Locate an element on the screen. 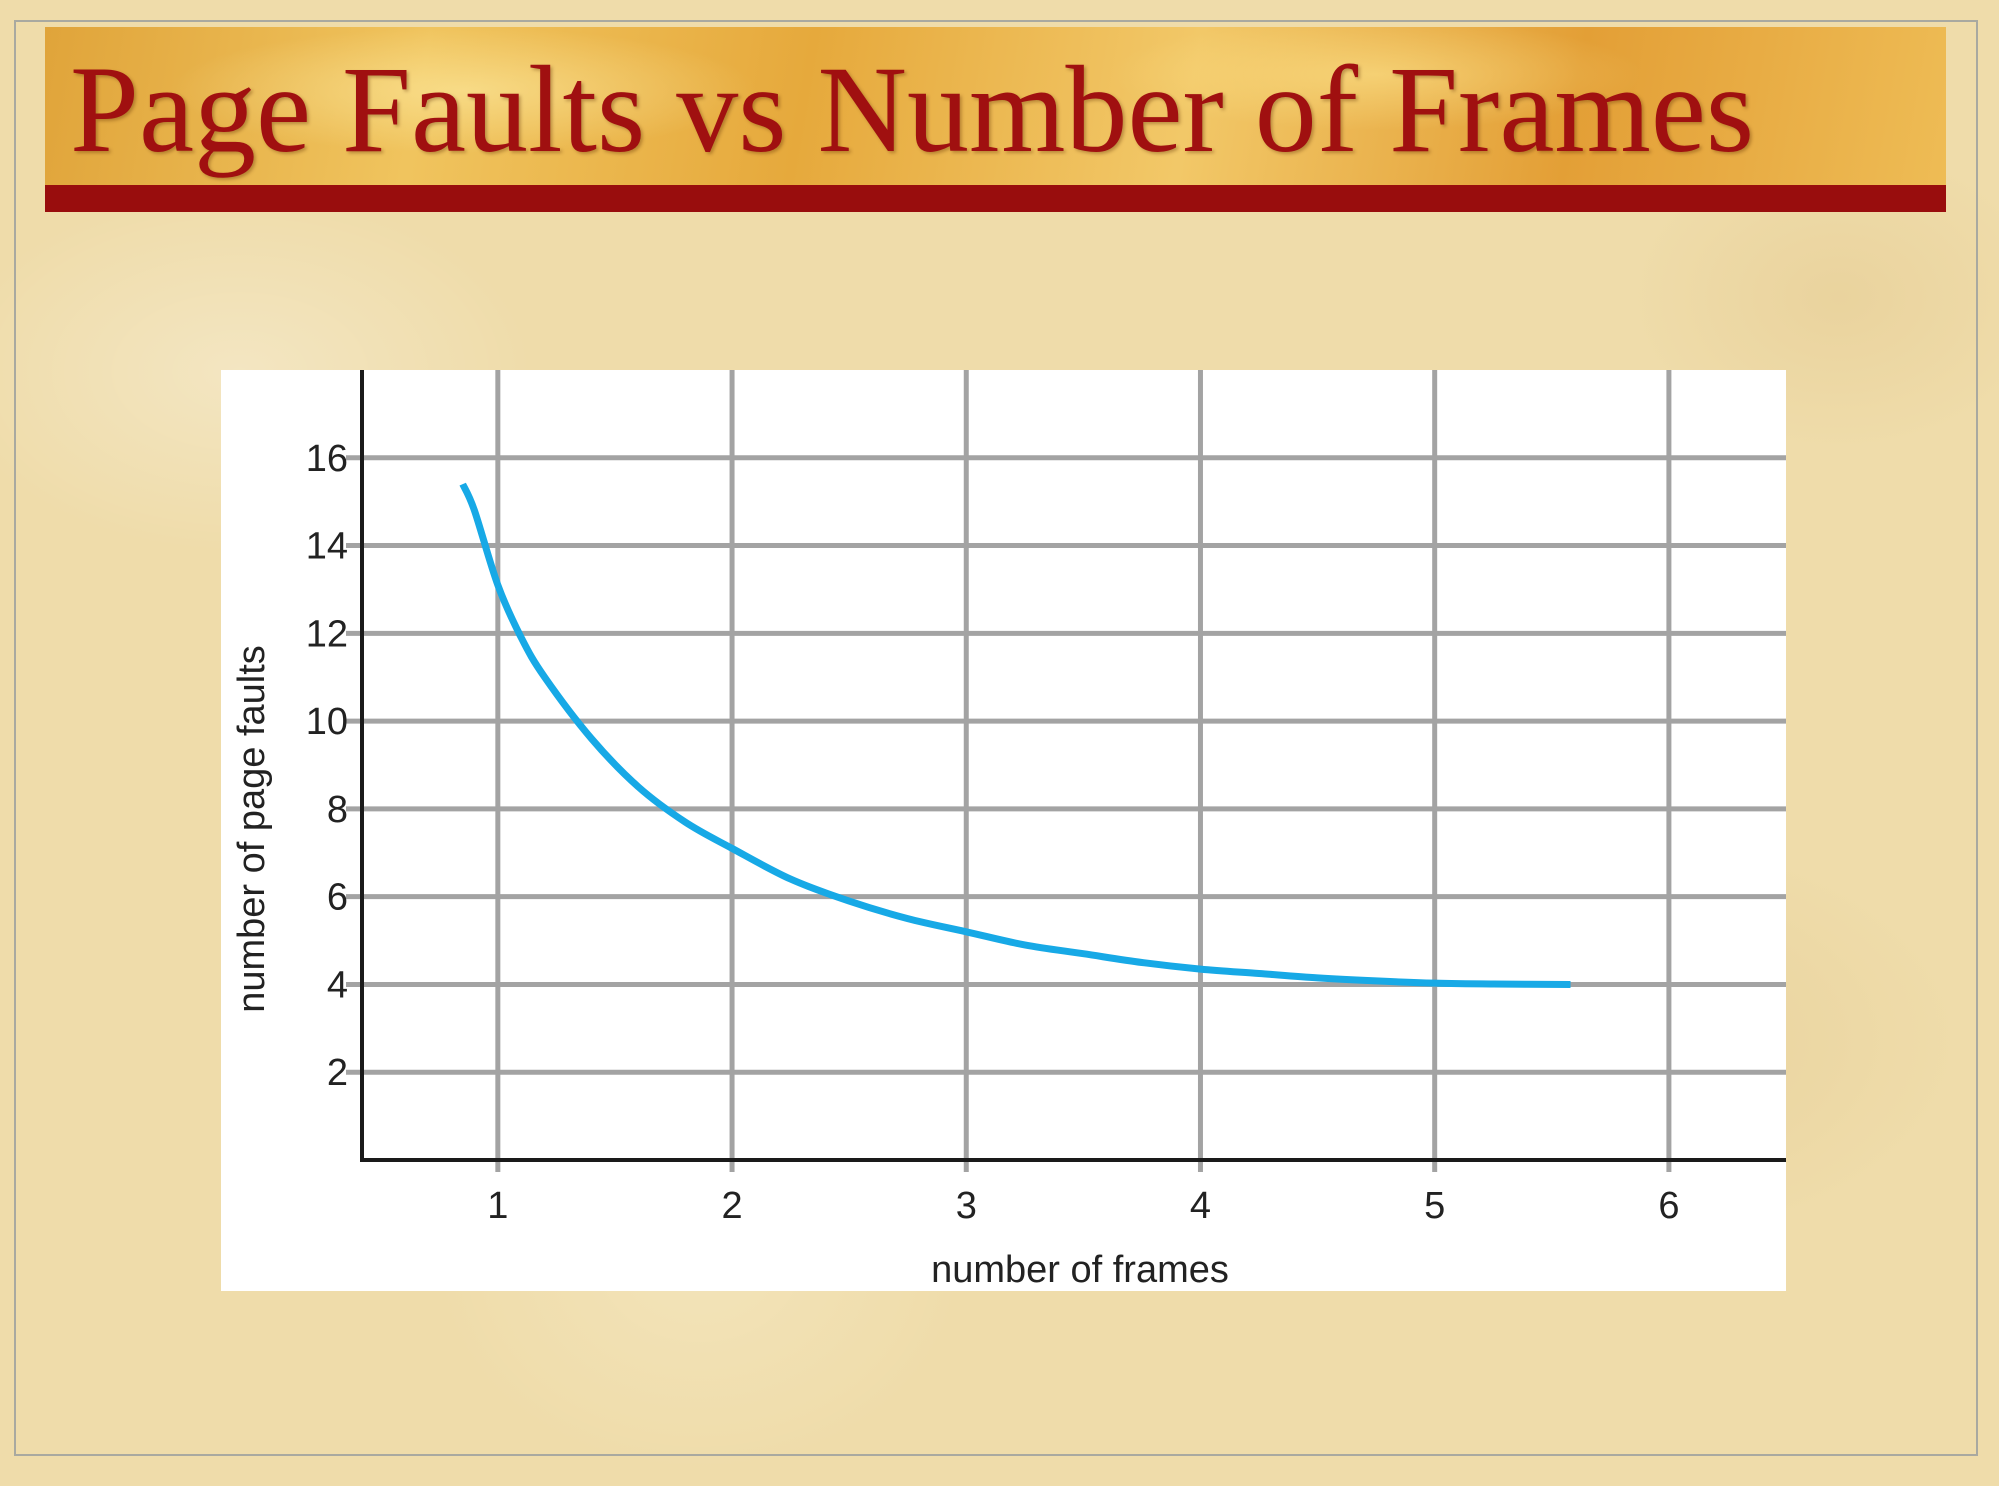 The height and width of the screenshot is (1486, 1999). y-tick-label-16: 16 is located at coordinates (327, 459).